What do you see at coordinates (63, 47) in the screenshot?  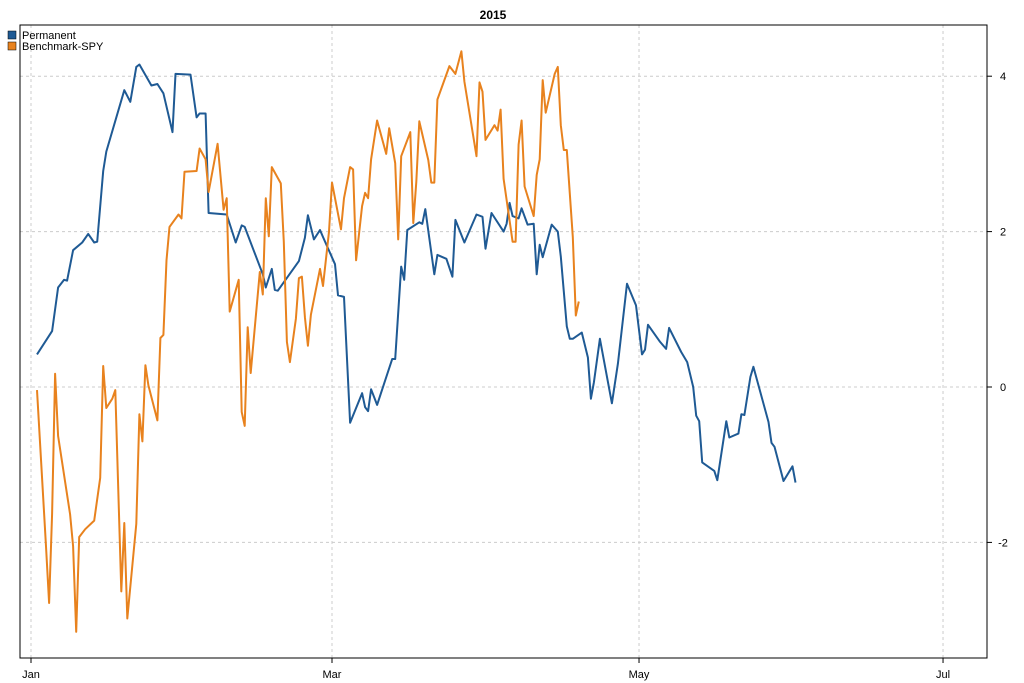 I see `legend-label: Benchmark-SPY` at bounding box center [63, 47].